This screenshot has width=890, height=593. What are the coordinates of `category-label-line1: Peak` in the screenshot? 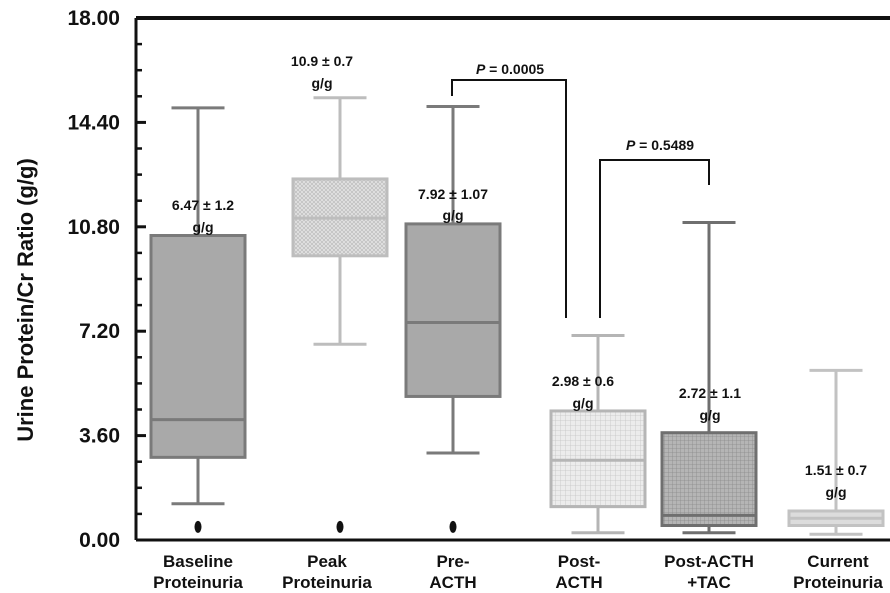 It's located at (327, 561).